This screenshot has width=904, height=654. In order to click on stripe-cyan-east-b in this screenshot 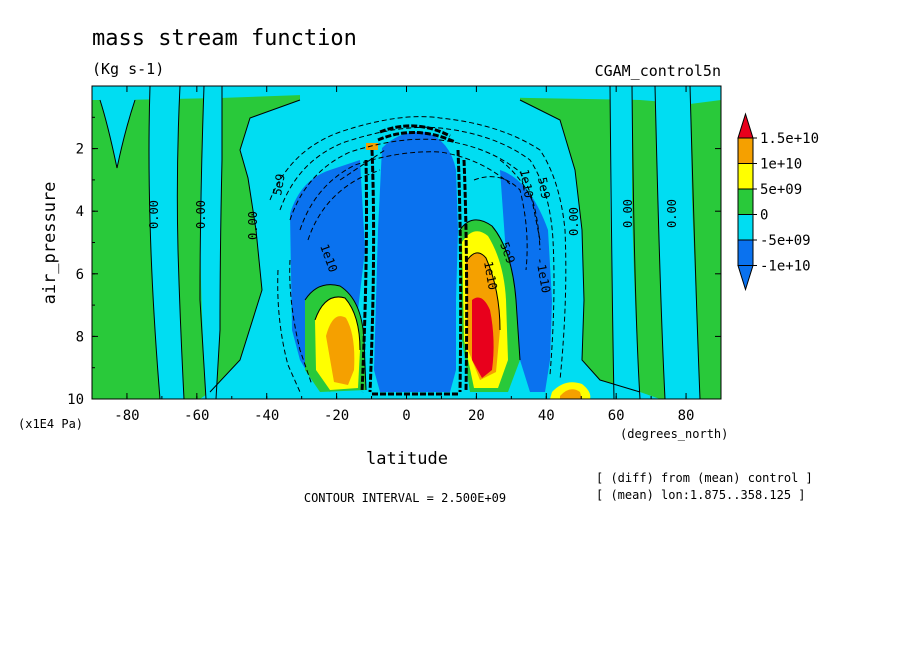, I will do `click(677, 242)`.